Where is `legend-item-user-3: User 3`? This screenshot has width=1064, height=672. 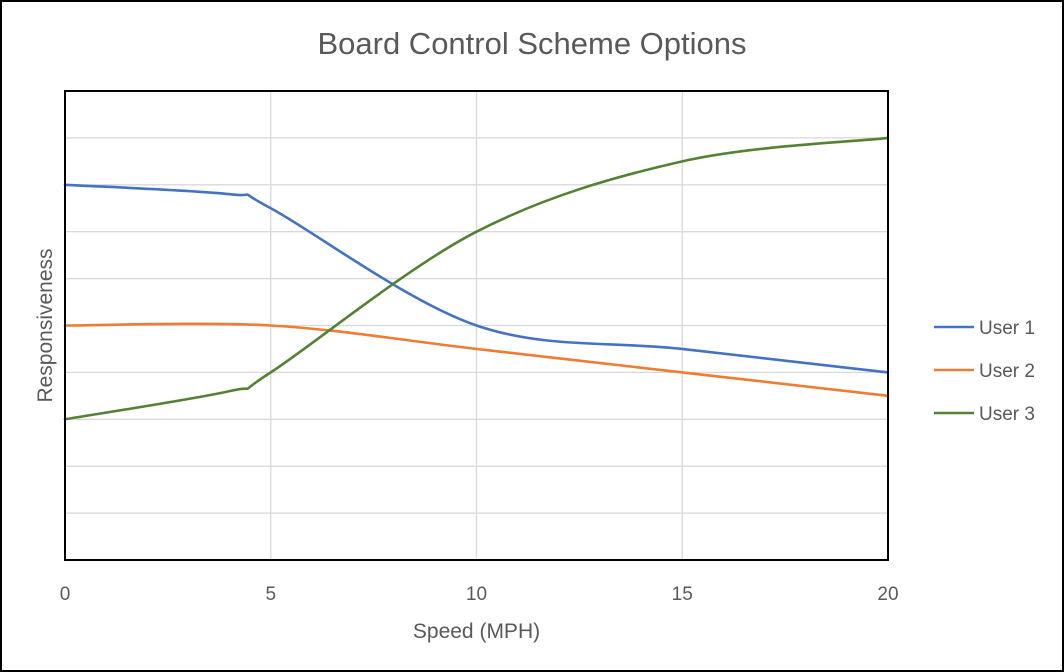 legend-item-user-3: User 3 is located at coordinates (984, 414).